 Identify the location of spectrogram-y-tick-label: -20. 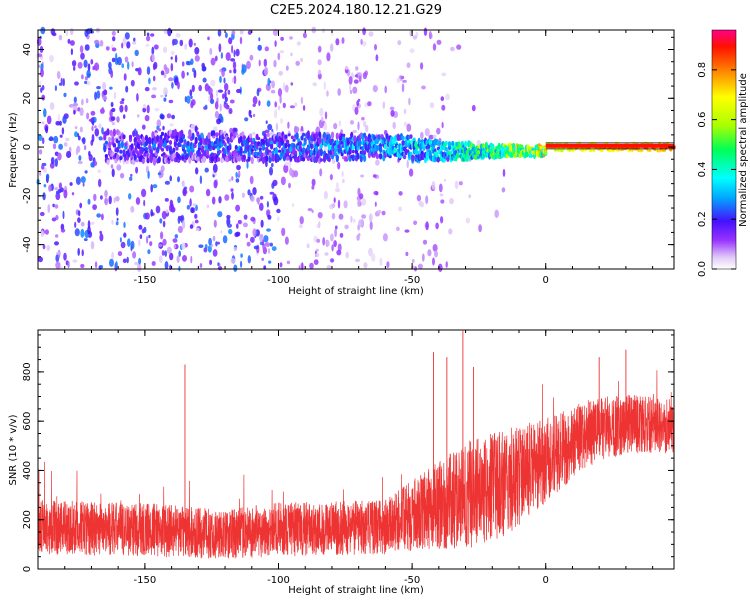
(27, 196).